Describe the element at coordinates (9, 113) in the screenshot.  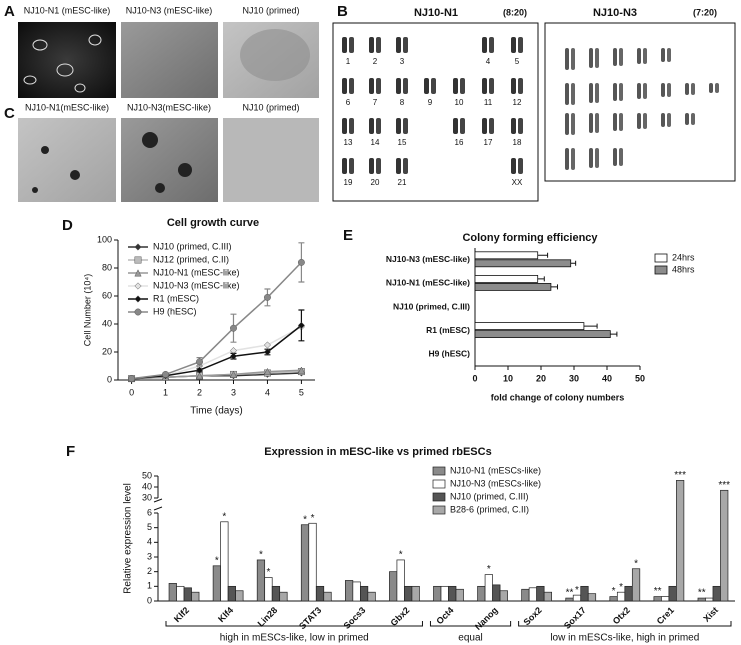
I see `panel-letter: C` at that location.